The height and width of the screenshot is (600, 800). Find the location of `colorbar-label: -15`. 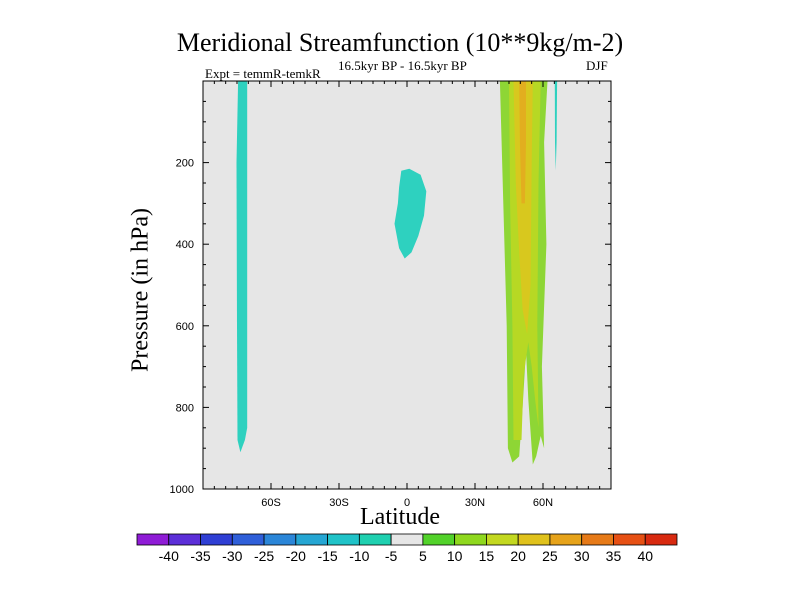

colorbar-label: -15 is located at coordinates (327, 556).